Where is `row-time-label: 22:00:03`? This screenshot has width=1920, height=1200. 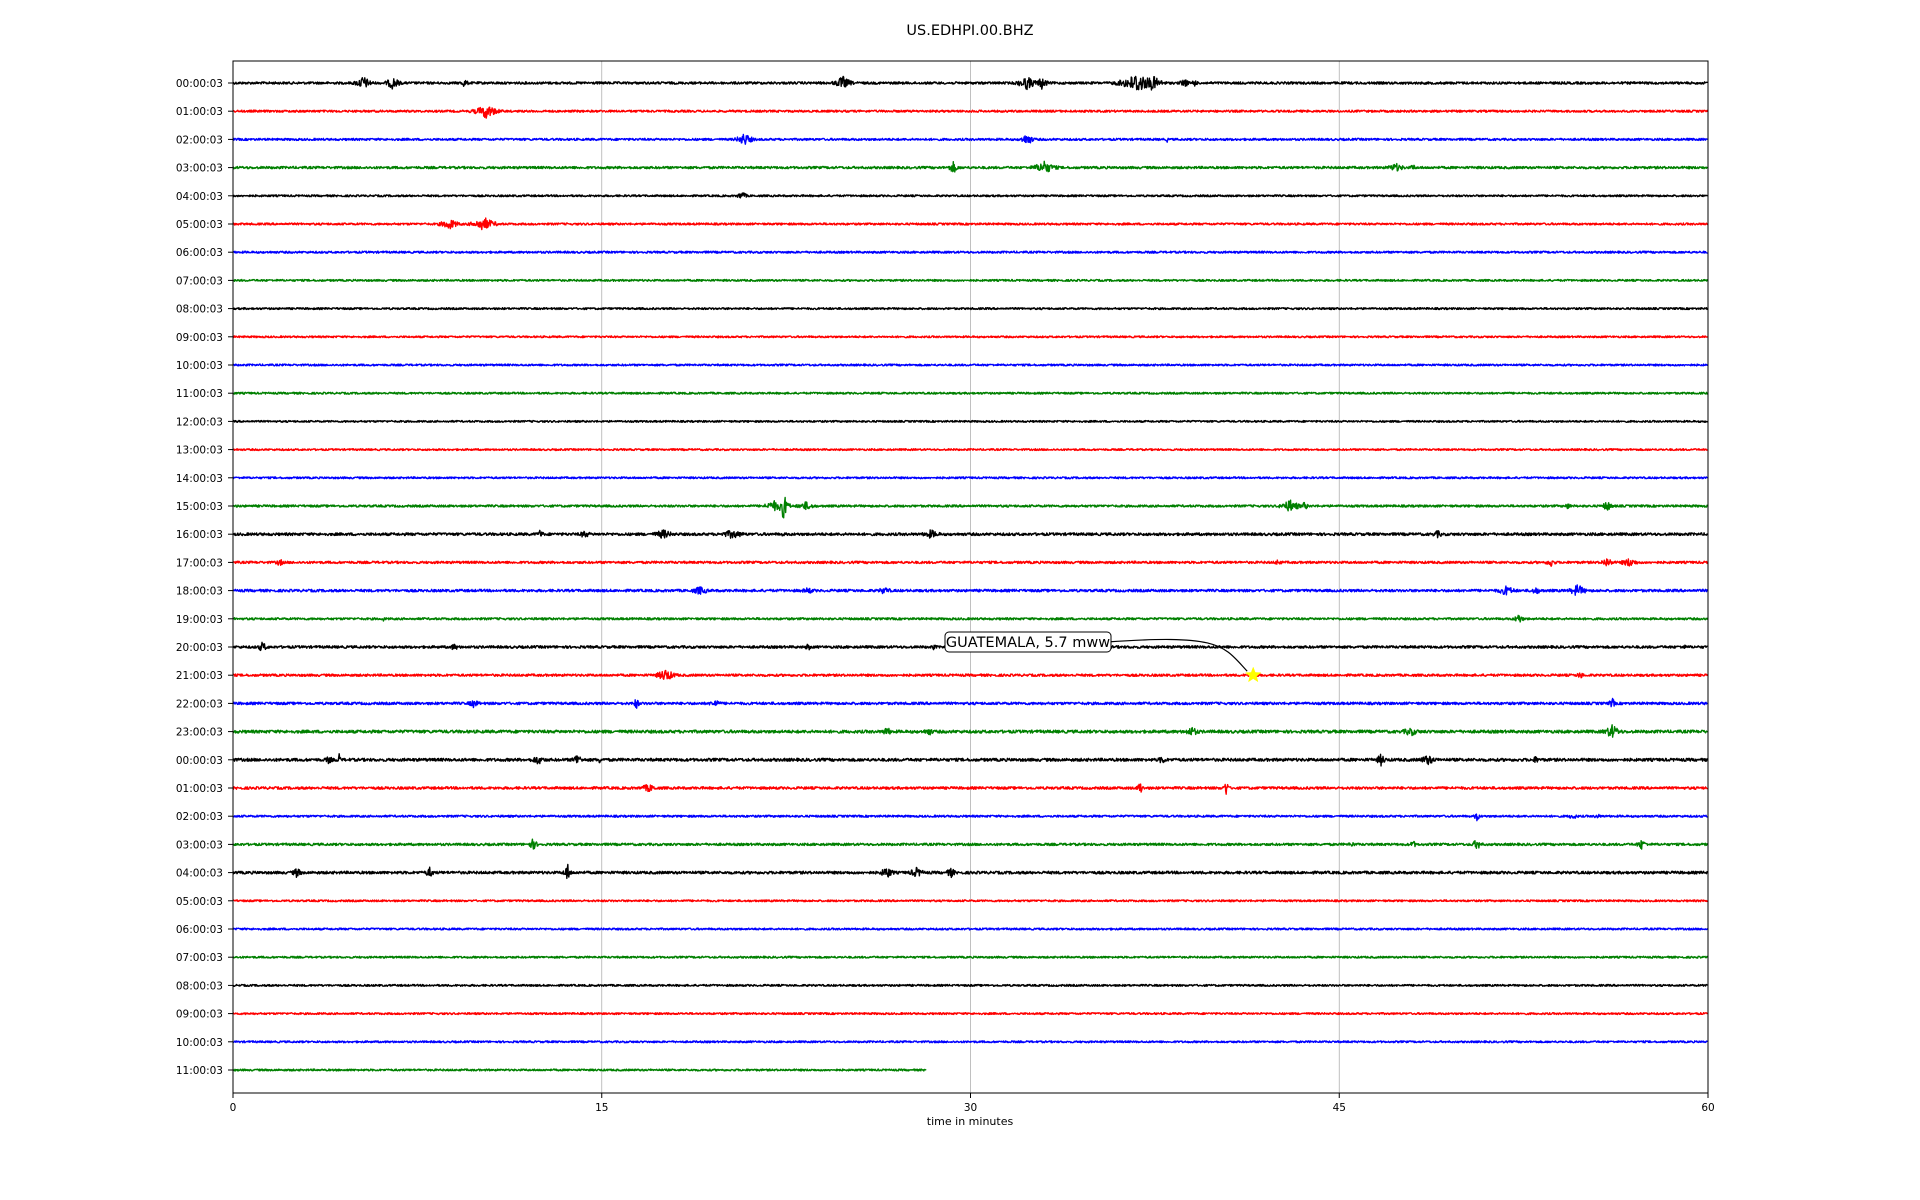 row-time-label: 22:00:03 is located at coordinates (199, 704).